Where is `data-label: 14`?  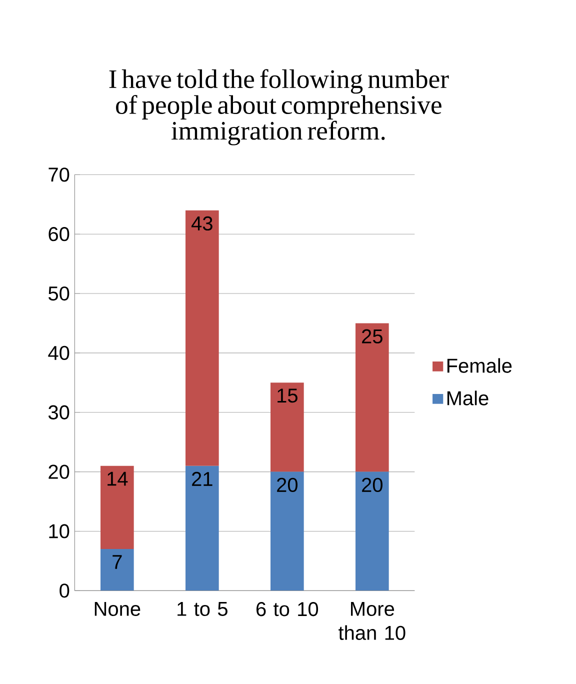
data-label: 14 is located at coordinates (118, 479).